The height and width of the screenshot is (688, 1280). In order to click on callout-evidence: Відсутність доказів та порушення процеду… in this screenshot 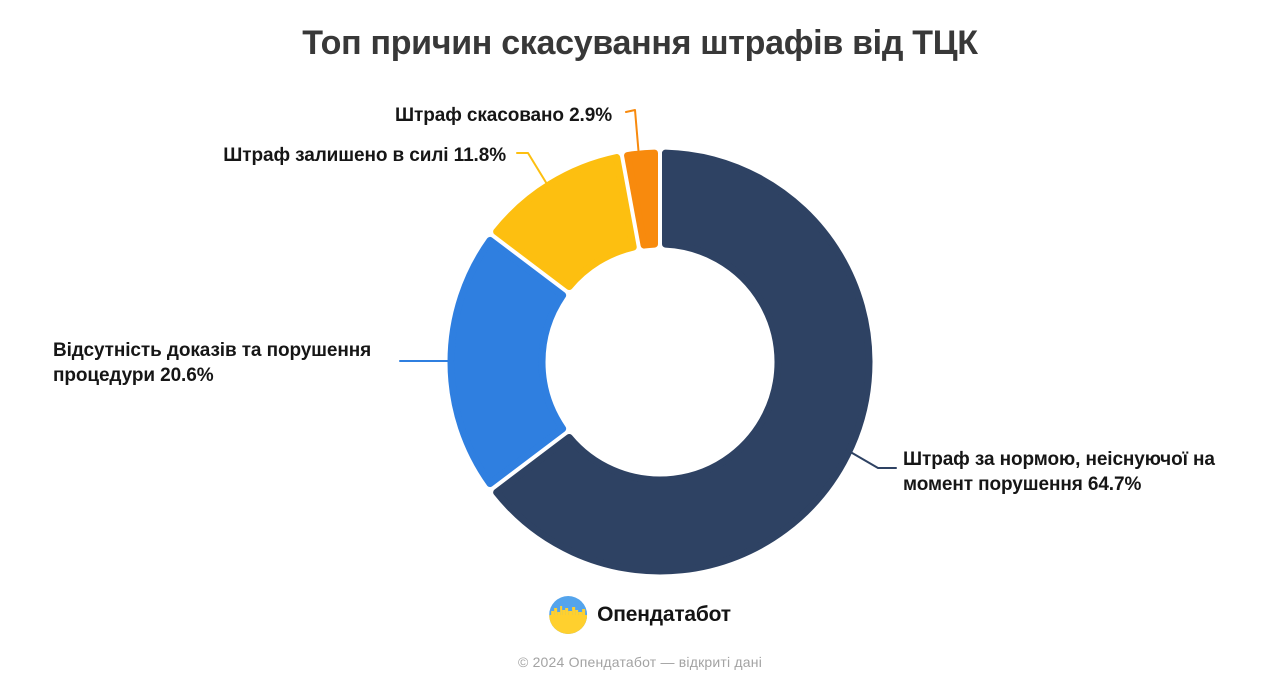, I will do `click(212, 363)`.